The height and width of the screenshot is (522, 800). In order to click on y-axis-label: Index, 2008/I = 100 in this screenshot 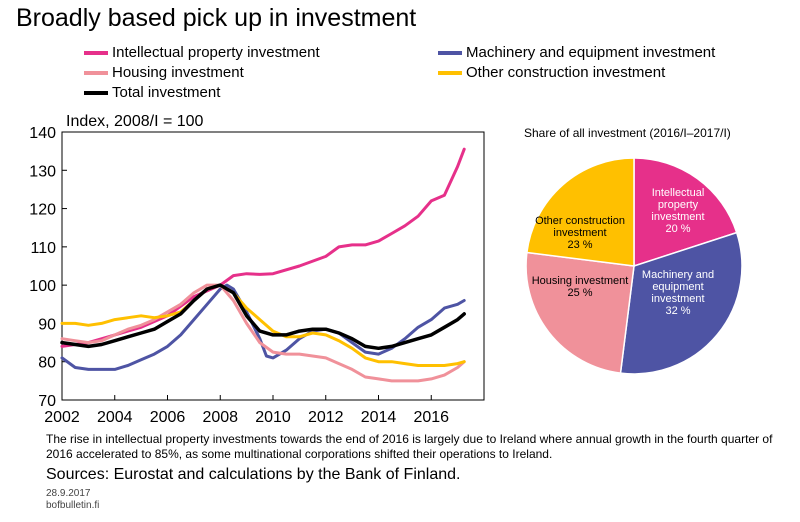, I will do `click(135, 121)`.